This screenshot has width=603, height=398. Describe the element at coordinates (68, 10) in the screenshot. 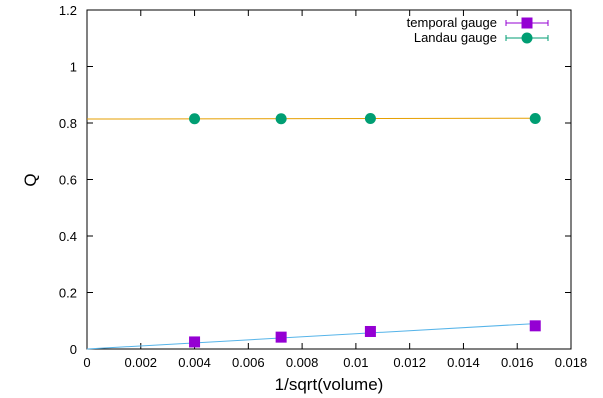

I see `y-tick-label: 1.2` at that location.